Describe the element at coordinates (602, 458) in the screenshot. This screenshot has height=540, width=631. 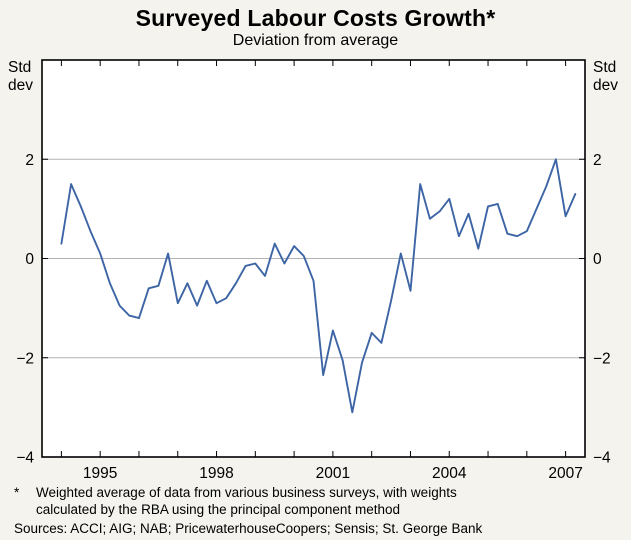
I see `y-tick-label-right: −4` at that location.